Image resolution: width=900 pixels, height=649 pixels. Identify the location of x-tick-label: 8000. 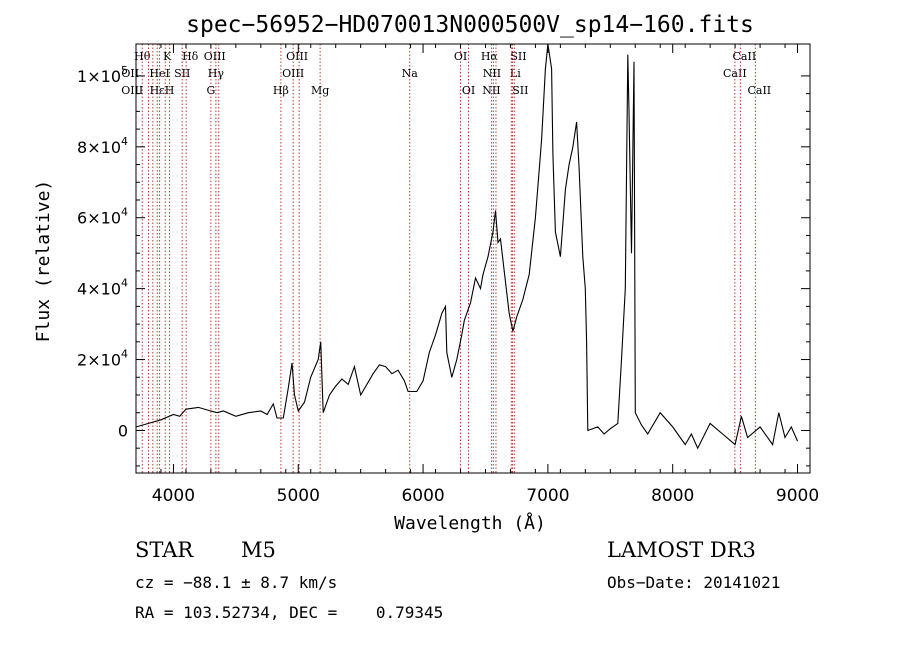
(672, 496).